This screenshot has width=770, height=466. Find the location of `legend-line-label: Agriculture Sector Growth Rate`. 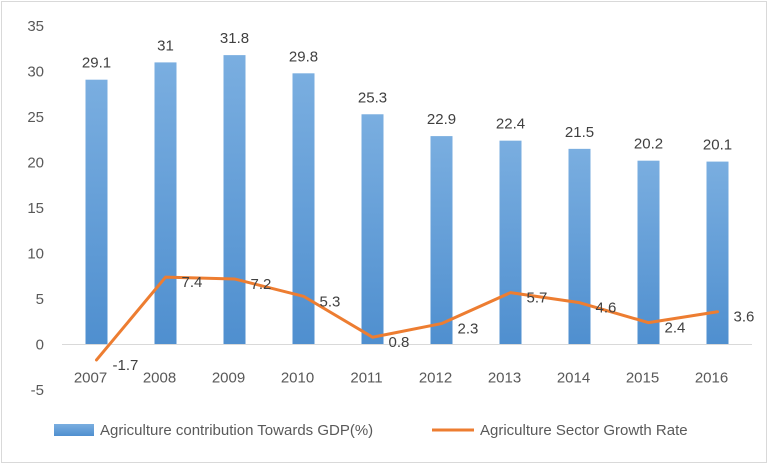

legend-line-label: Agriculture Sector Growth Rate is located at coordinates (584, 430).